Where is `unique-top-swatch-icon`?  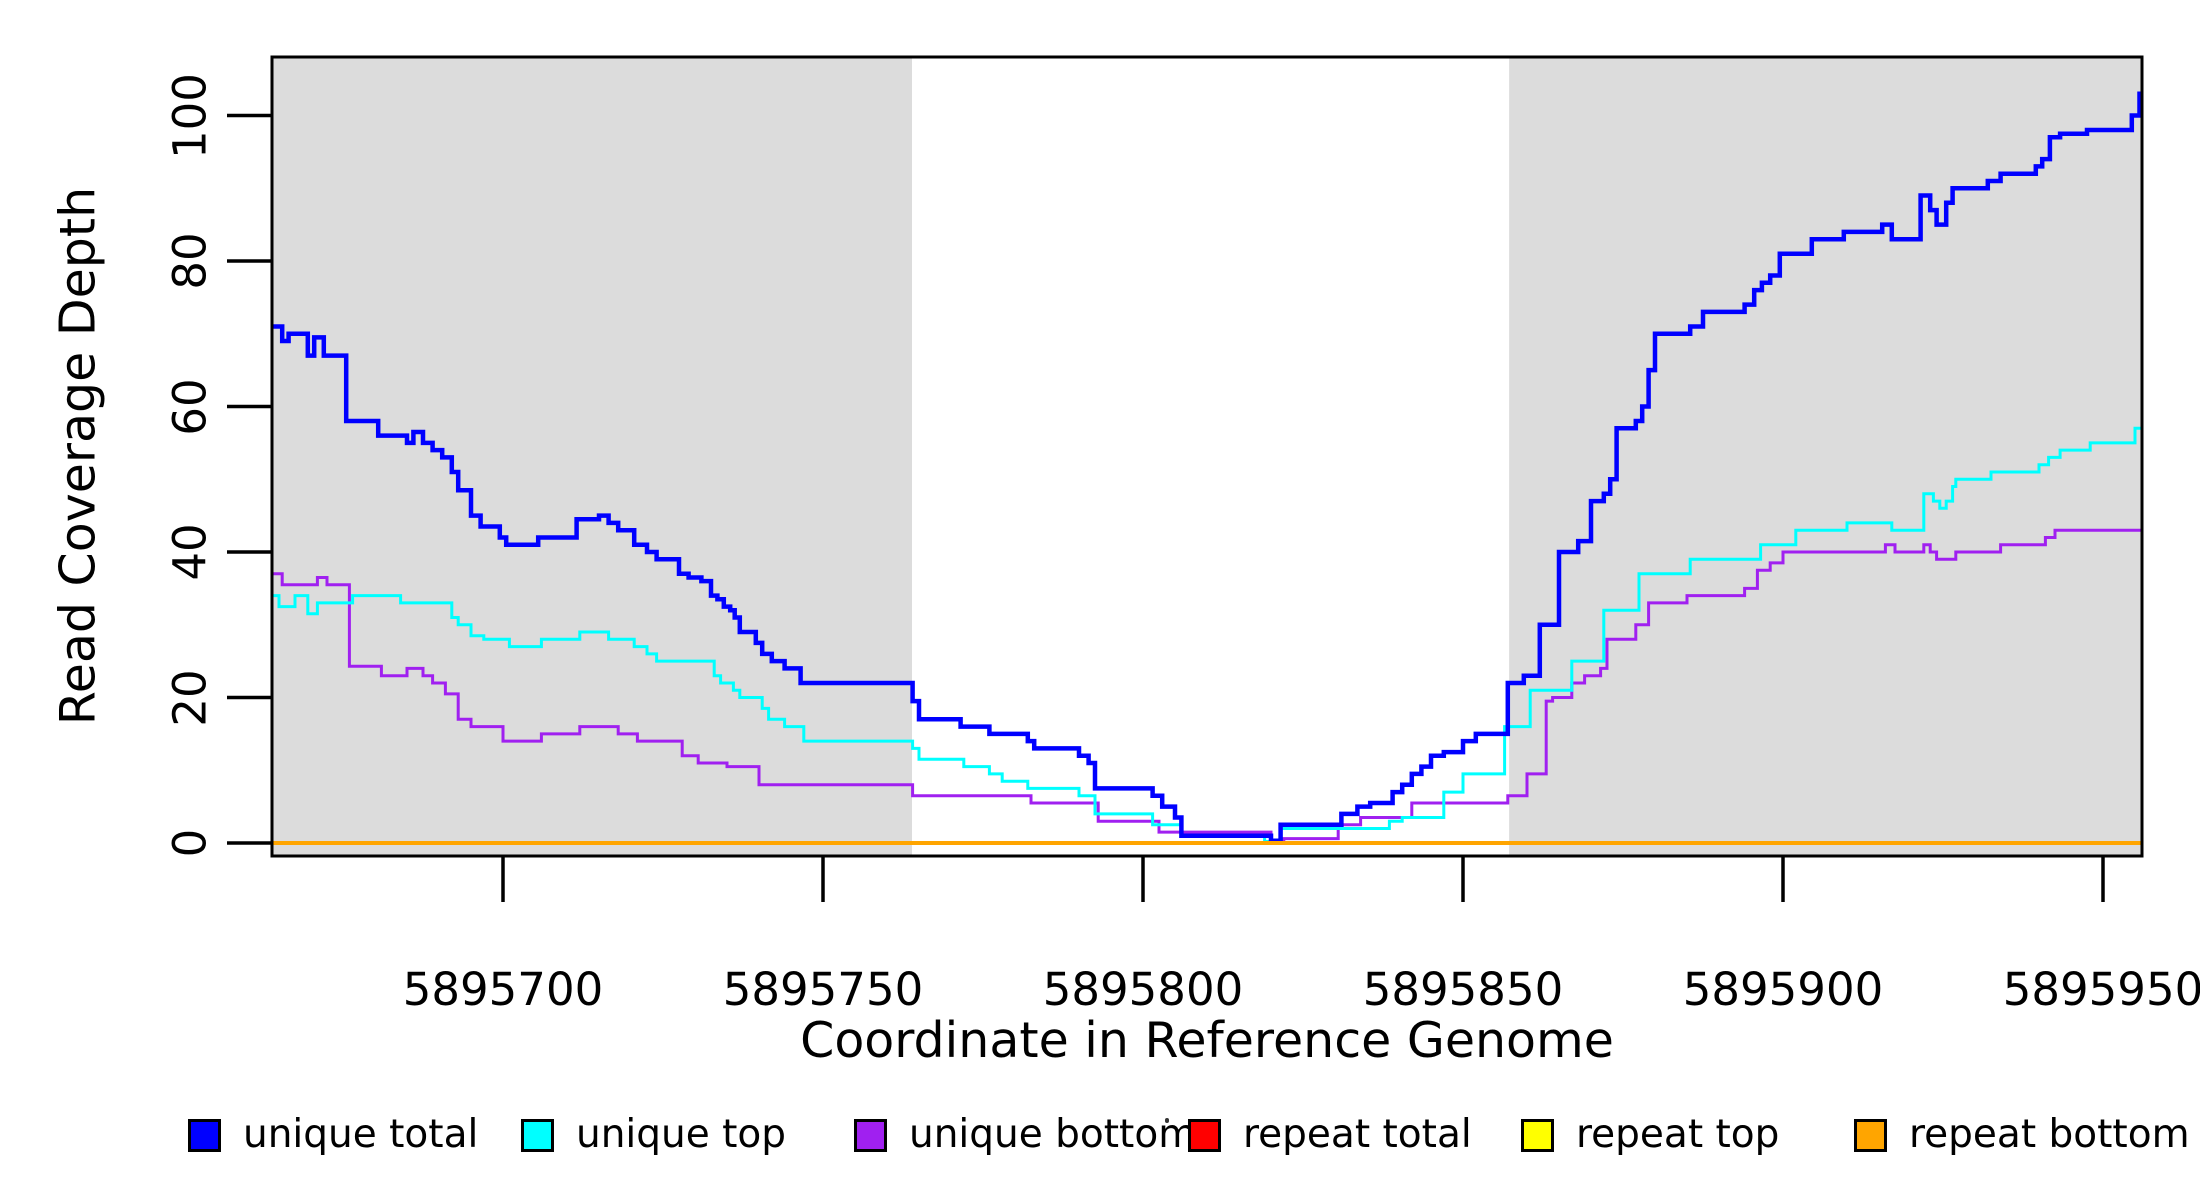
unique-top-swatch-icon is located at coordinates (537, 1135).